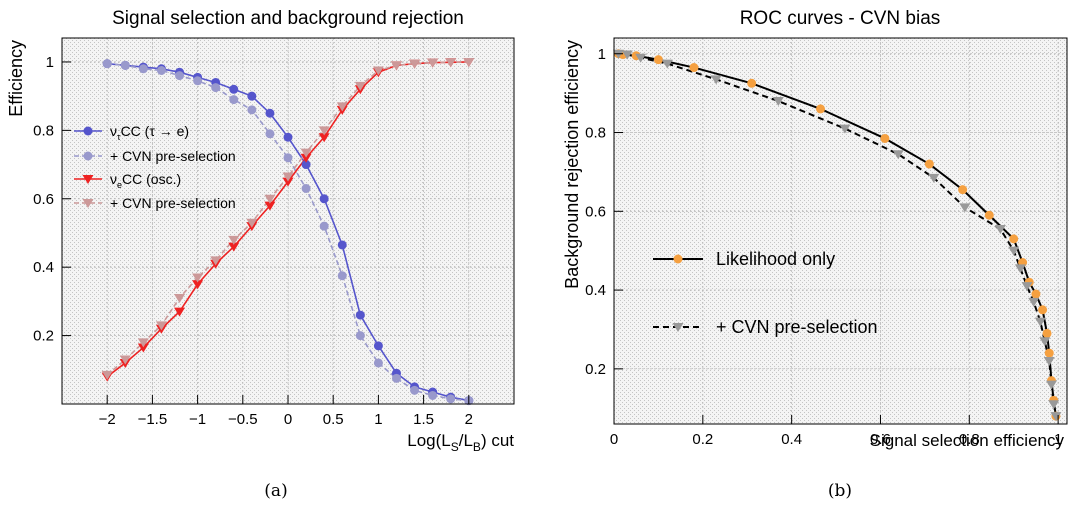 This screenshot has height=507, width=1068. What do you see at coordinates (614, 439) in the screenshot?
I see `x-tick-label: 0` at bounding box center [614, 439].